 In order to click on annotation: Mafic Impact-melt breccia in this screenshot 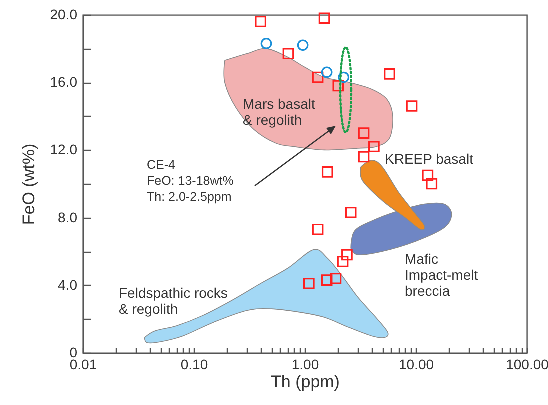, I will do `click(441, 275)`.